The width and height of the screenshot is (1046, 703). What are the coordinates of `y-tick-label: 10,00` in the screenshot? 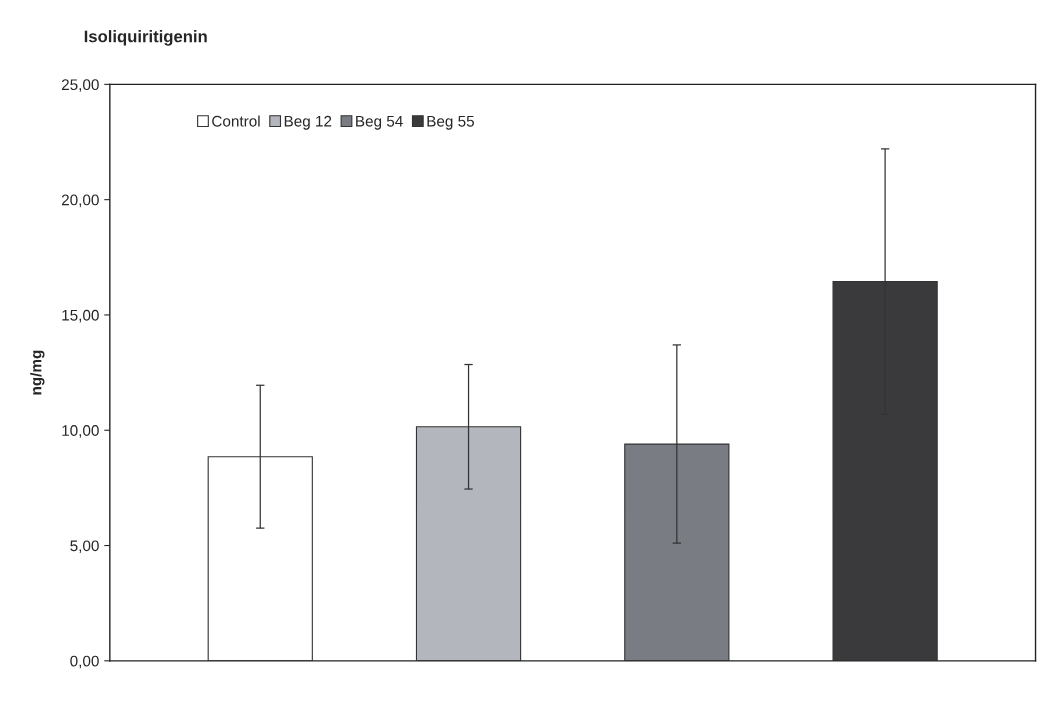 It's located at (80, 431).